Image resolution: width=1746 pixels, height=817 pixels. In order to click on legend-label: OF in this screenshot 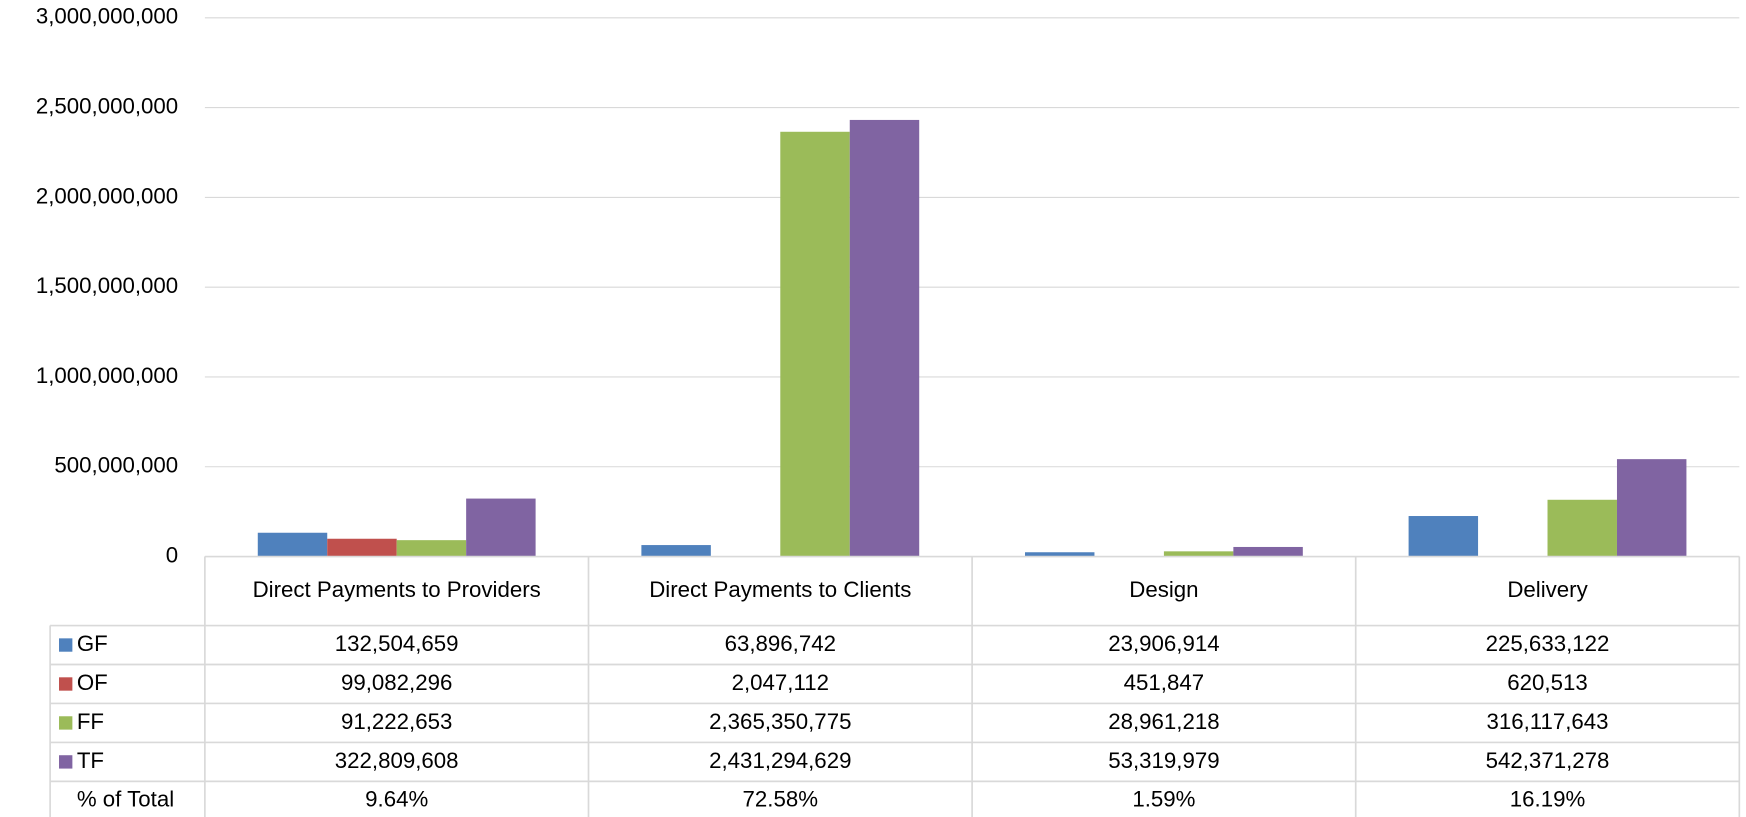, I will do `click(92, 682)`.